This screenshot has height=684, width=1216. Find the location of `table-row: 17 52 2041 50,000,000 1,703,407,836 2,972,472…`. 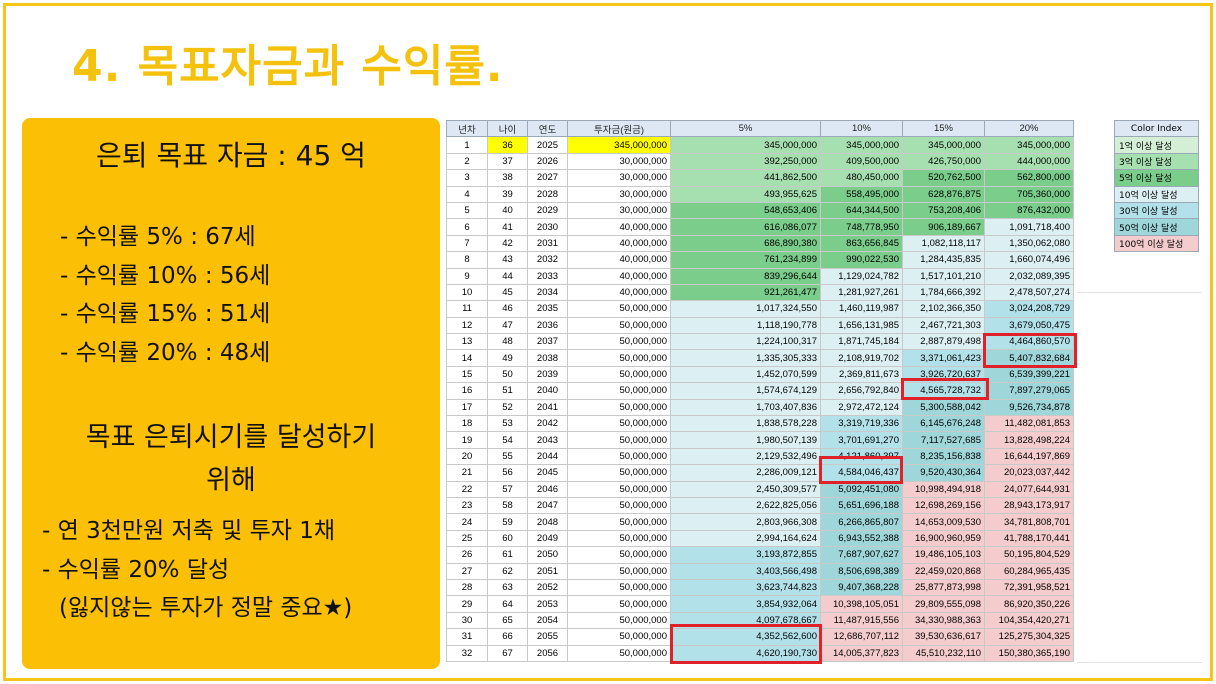

table-row: 17 52 2041 50,000,000 1,703,407,836 2,972,472… is located at coordinates (760, 407).